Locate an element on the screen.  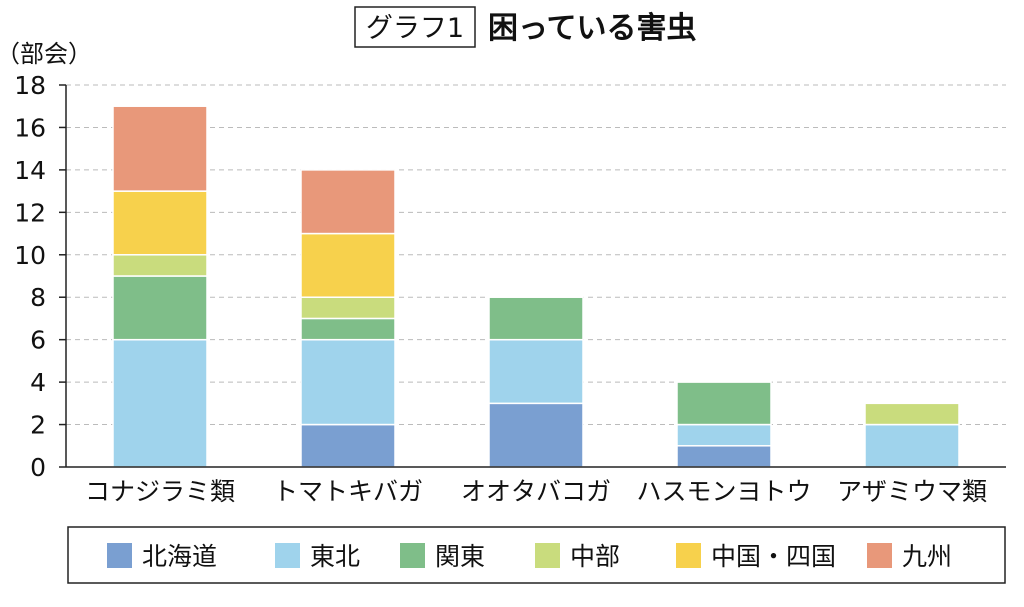
legend-label: 東北 is located at coordinates (335, 556).